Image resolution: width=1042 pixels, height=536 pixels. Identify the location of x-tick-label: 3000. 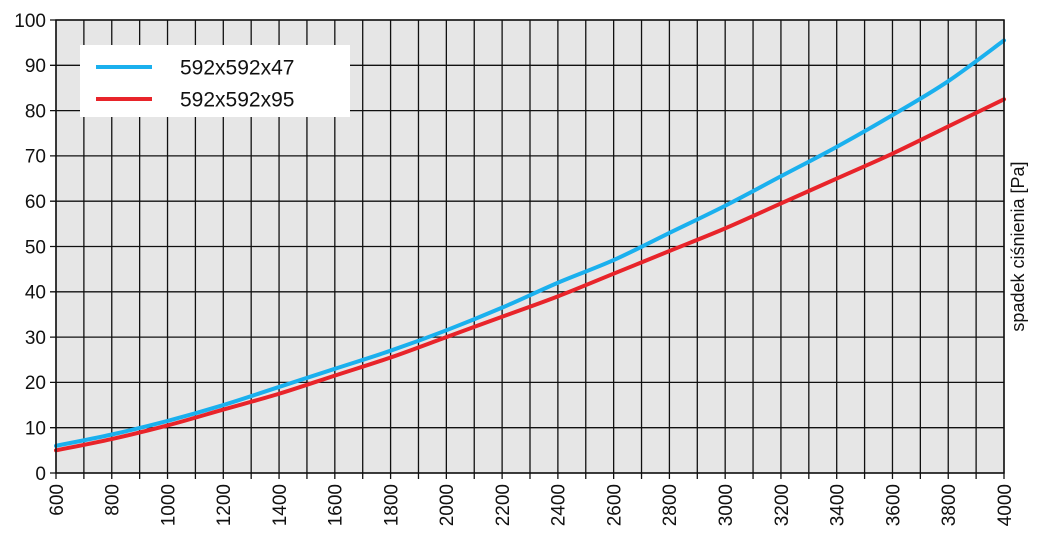
(726, 505).